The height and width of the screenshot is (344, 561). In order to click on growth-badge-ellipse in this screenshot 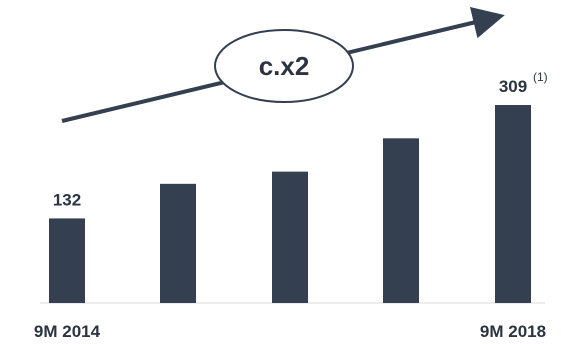, I will do `click(284, 66)`.